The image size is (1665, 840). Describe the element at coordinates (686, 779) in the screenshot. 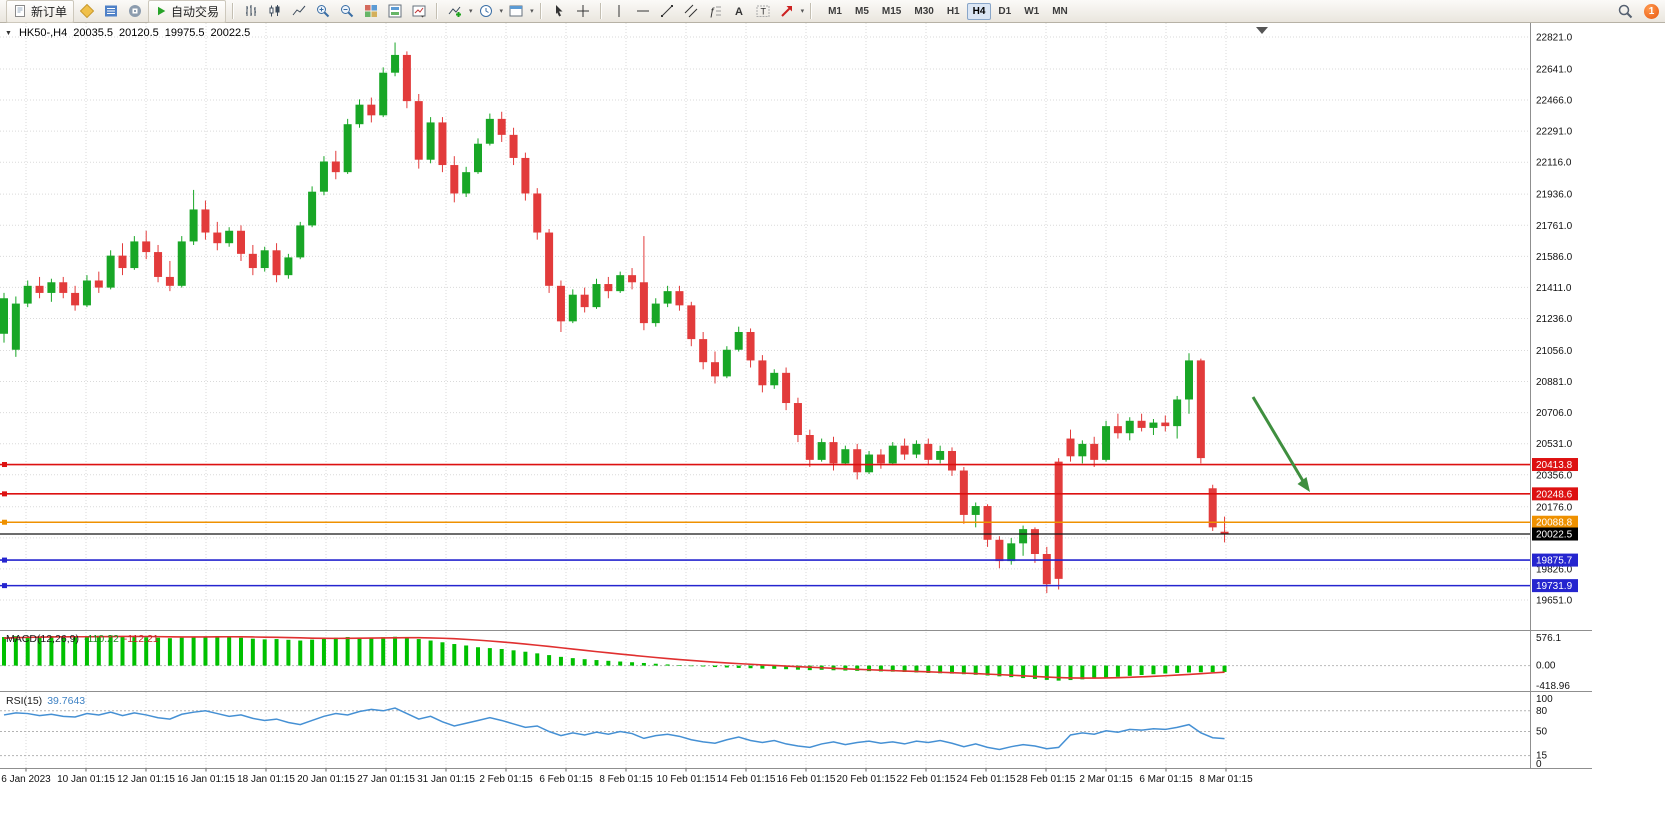

I see `date-label: 10 Feb 01:15` at that location.